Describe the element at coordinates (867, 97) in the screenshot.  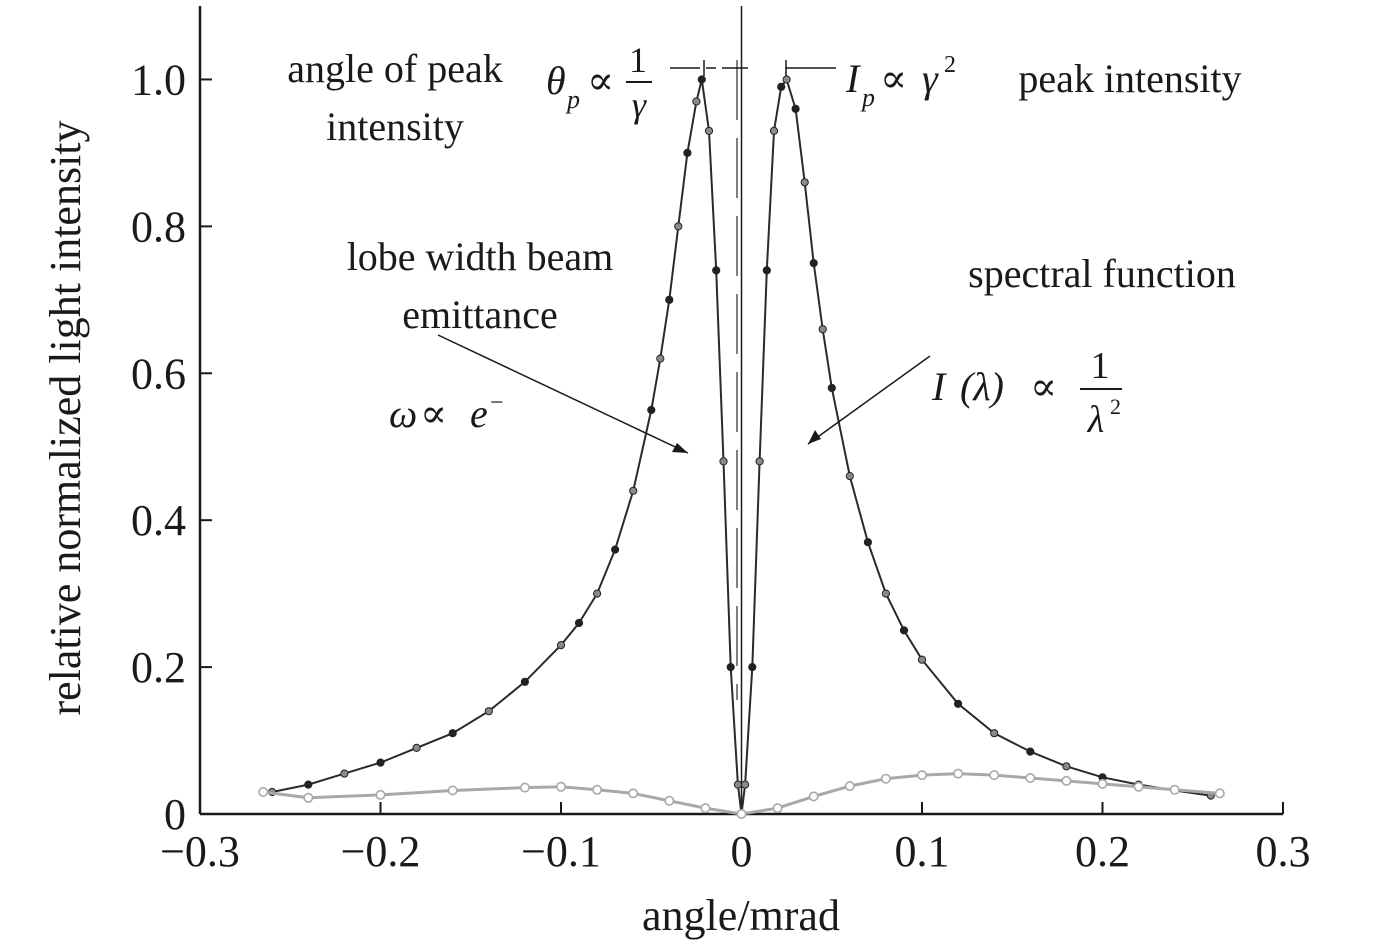
I see `ip-subscript: p` at that location.